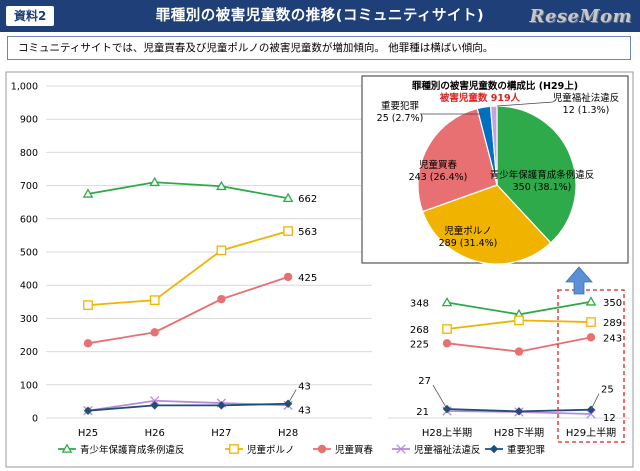 The image size is (640, 471). I want to click on pie-label: 25 (2.7%), so click(400, 118).